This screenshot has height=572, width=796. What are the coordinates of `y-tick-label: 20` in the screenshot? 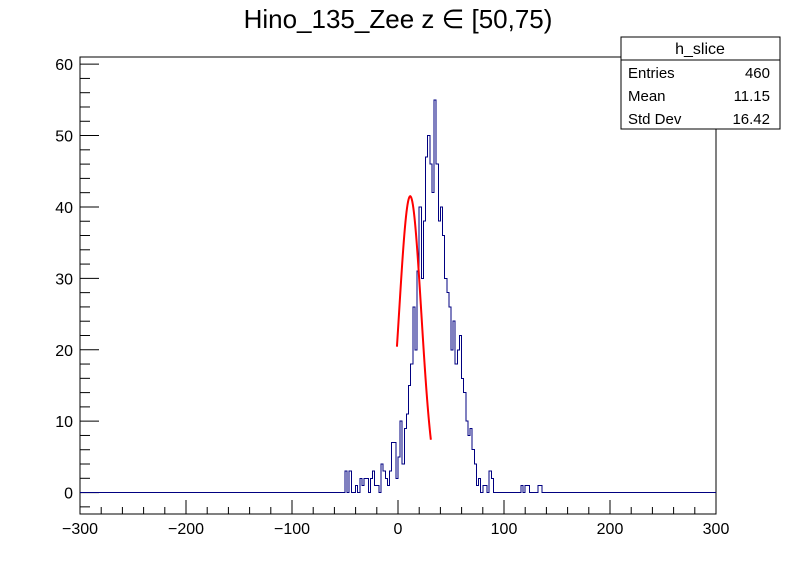 It's located at (64, 351).